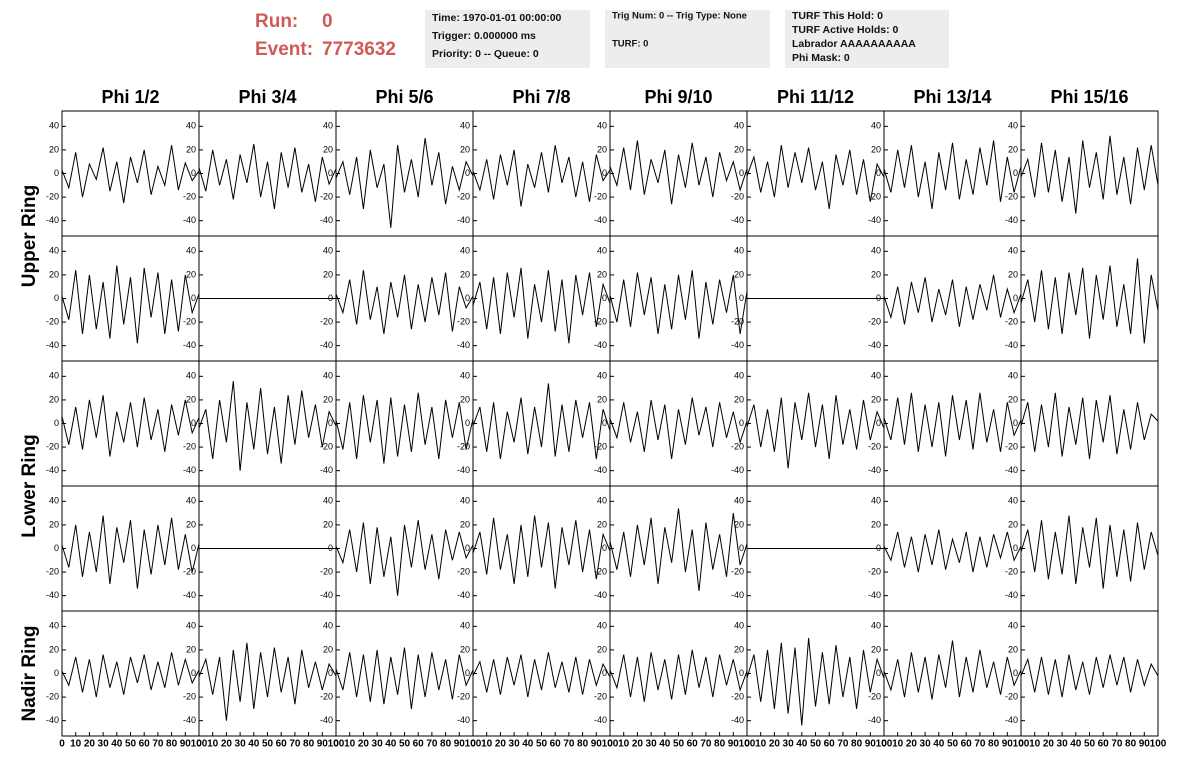  Describe the element at coordinates (497, 18) in the screenshot. I see `info-text: Time: 1970-01-01 00:00:00` at that location.